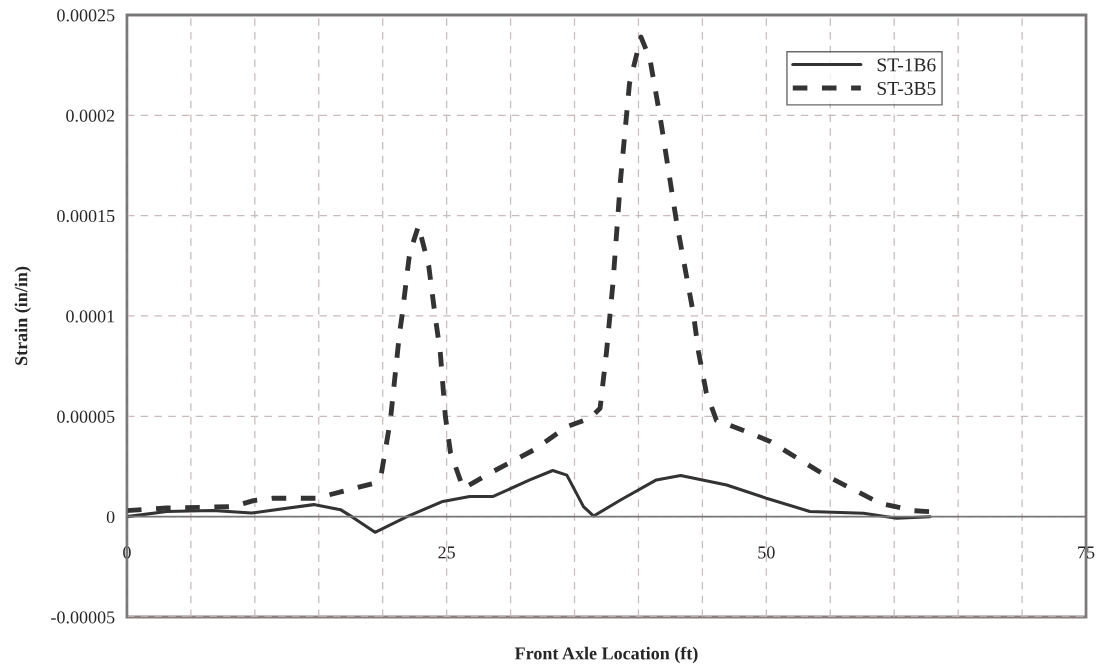 This screenshot has height=664, width=1101. Describe the element at coordinates (86, 216) in the screenshot. I see `y-tick-label: 0.00015` at that location.